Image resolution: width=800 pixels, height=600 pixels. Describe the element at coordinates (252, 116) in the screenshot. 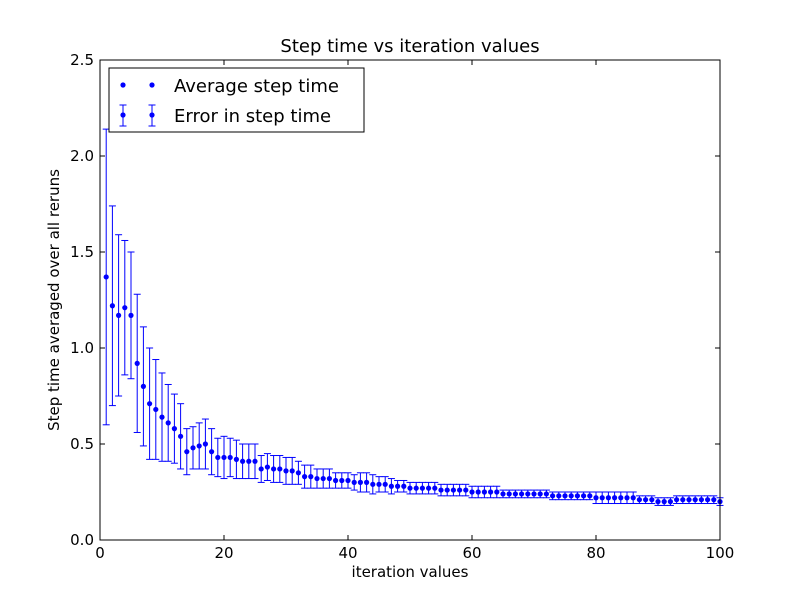

I see `legend-label-error: Error in step time` at that location.